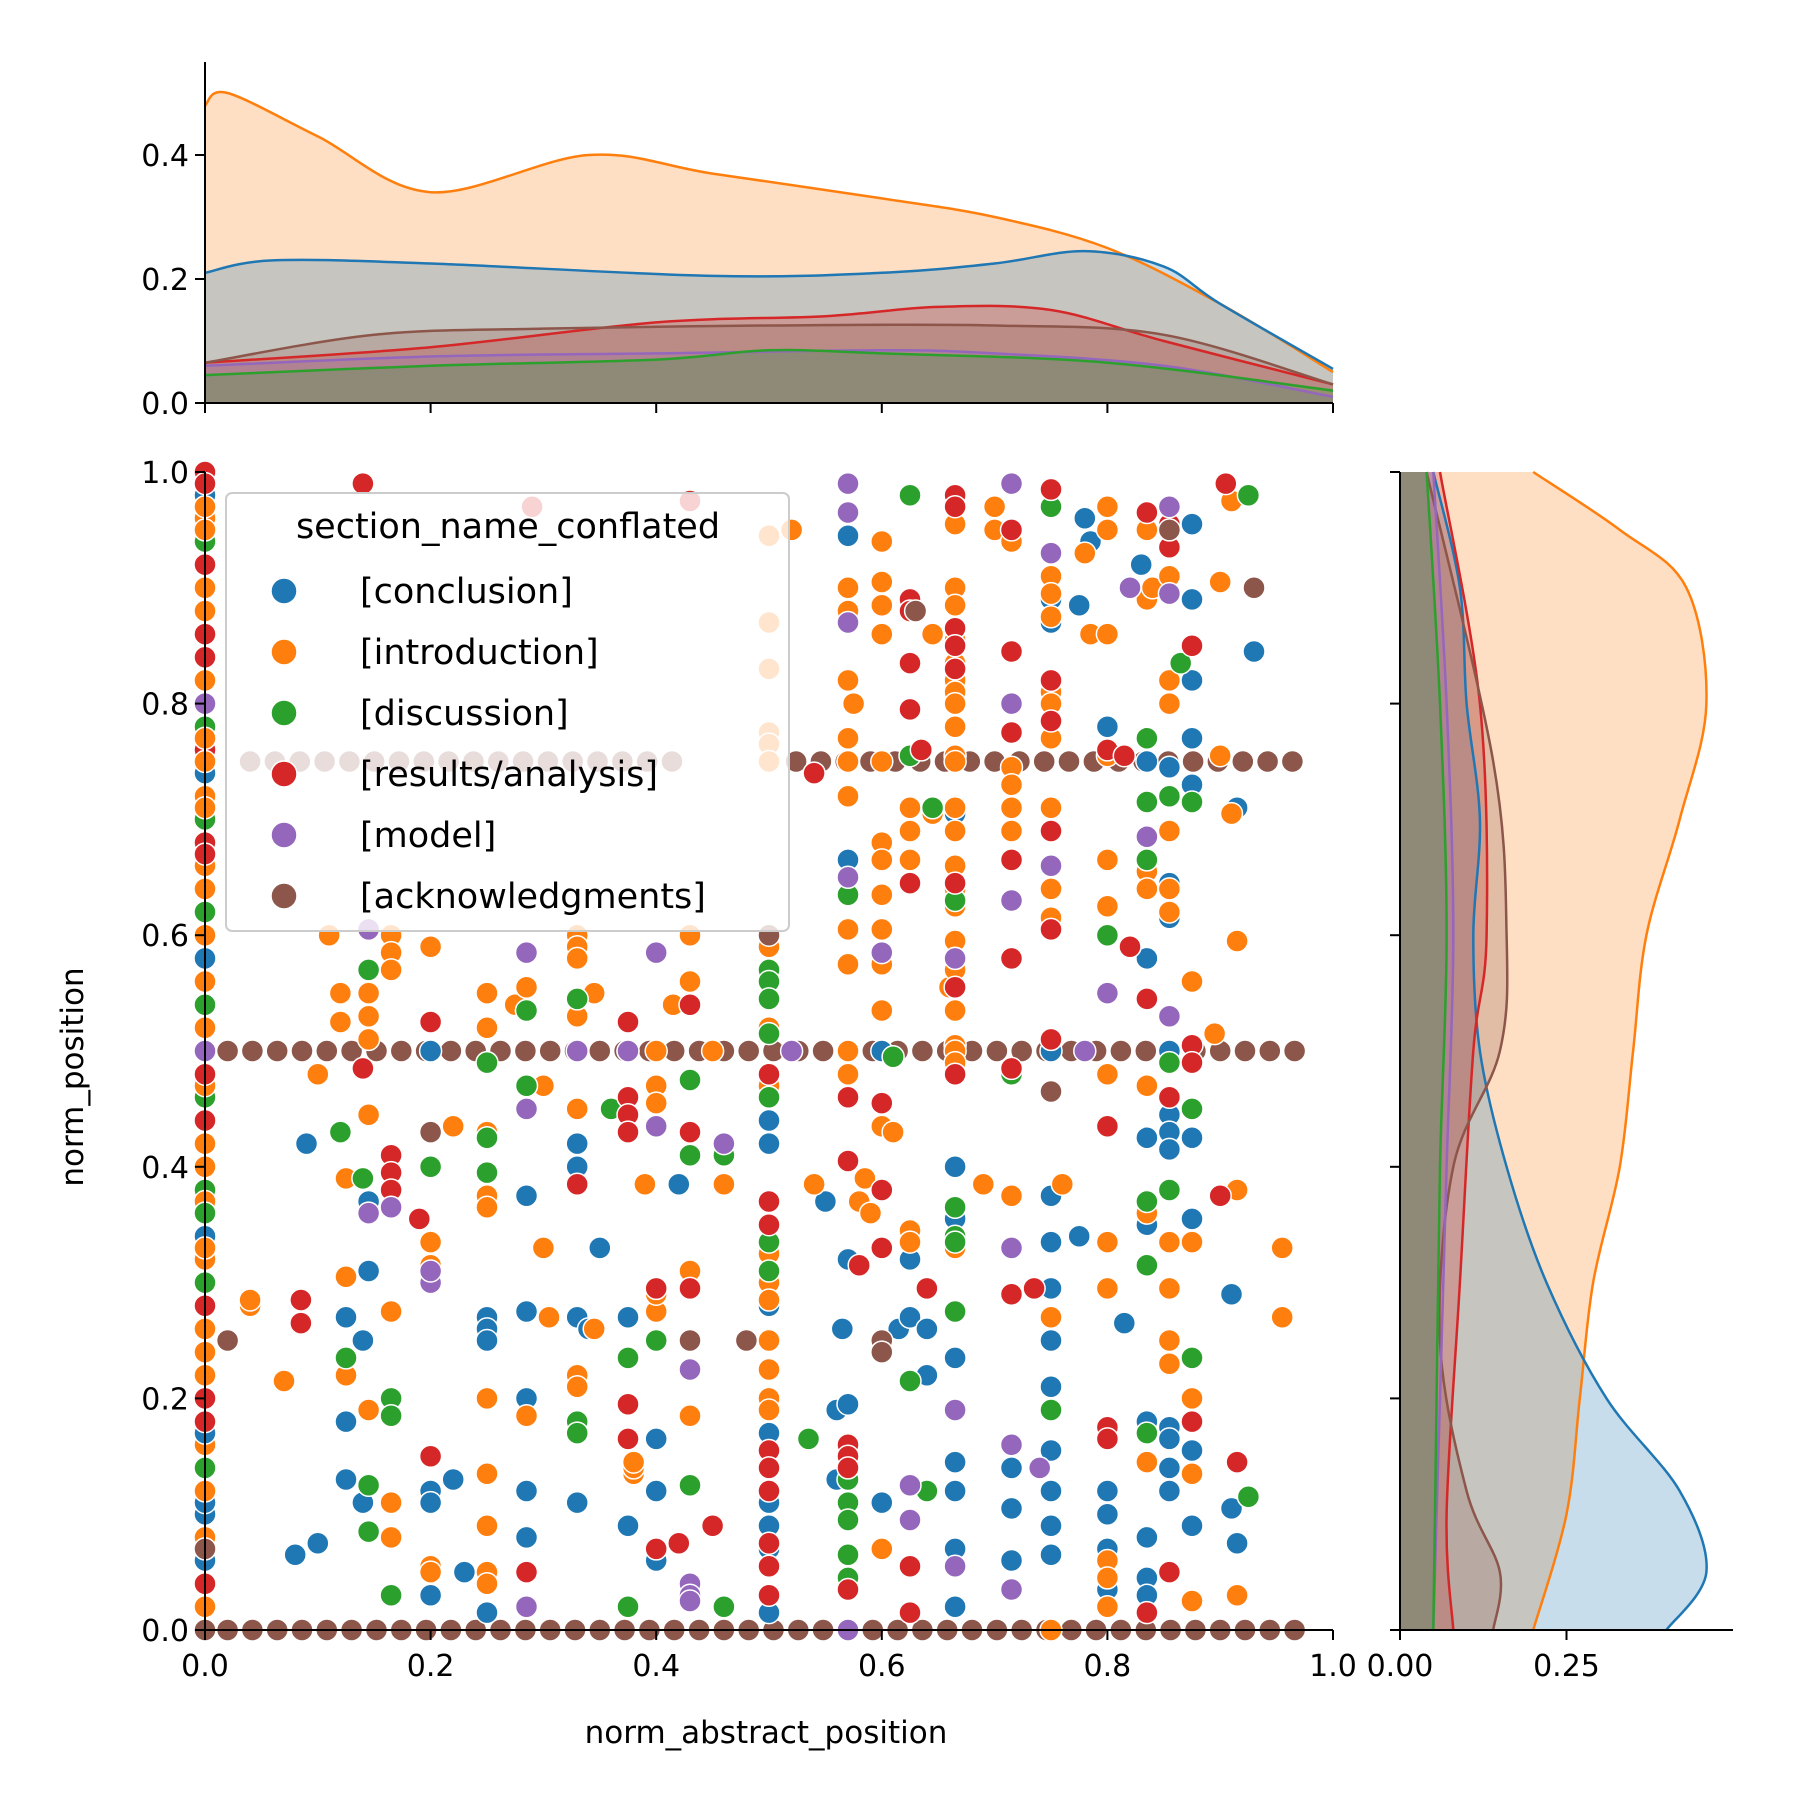  What do you see at coordinates (533, 897) in the screenshot?
I see `legend-label-acknowledgments: [acknowledgments]` at bounding box center [533, 897].